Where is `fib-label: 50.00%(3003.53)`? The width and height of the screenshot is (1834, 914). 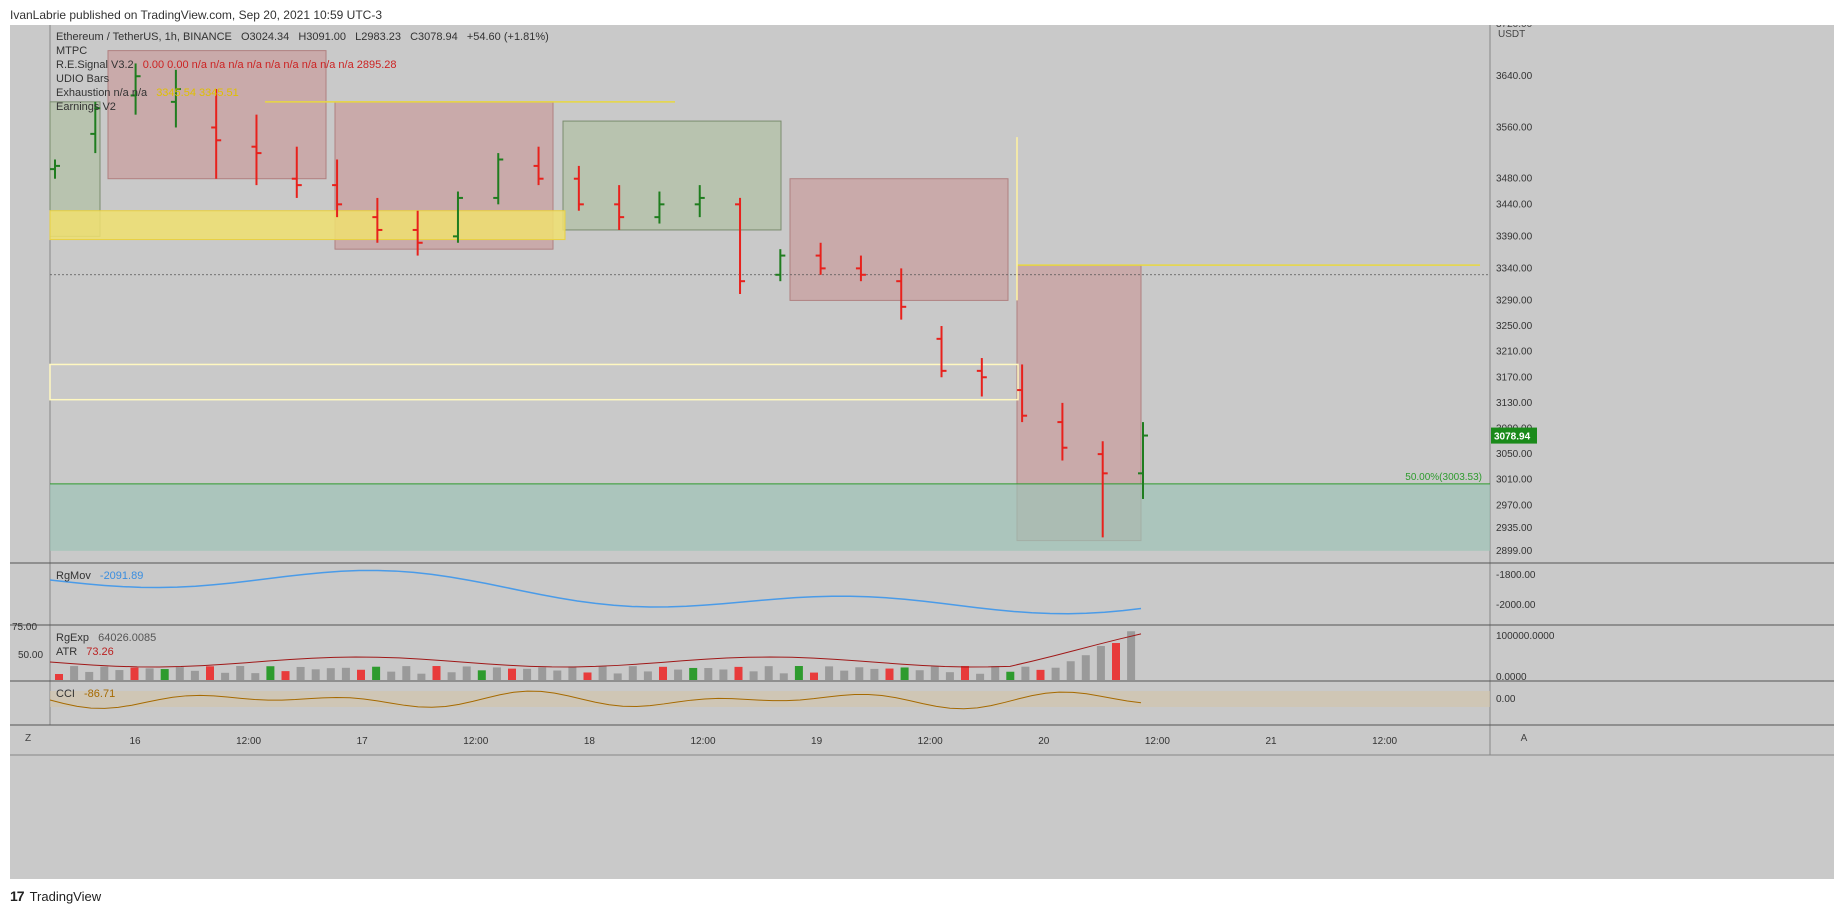 fib-label: 50.00%(3003.53) is located at coordinates (1443, 477).